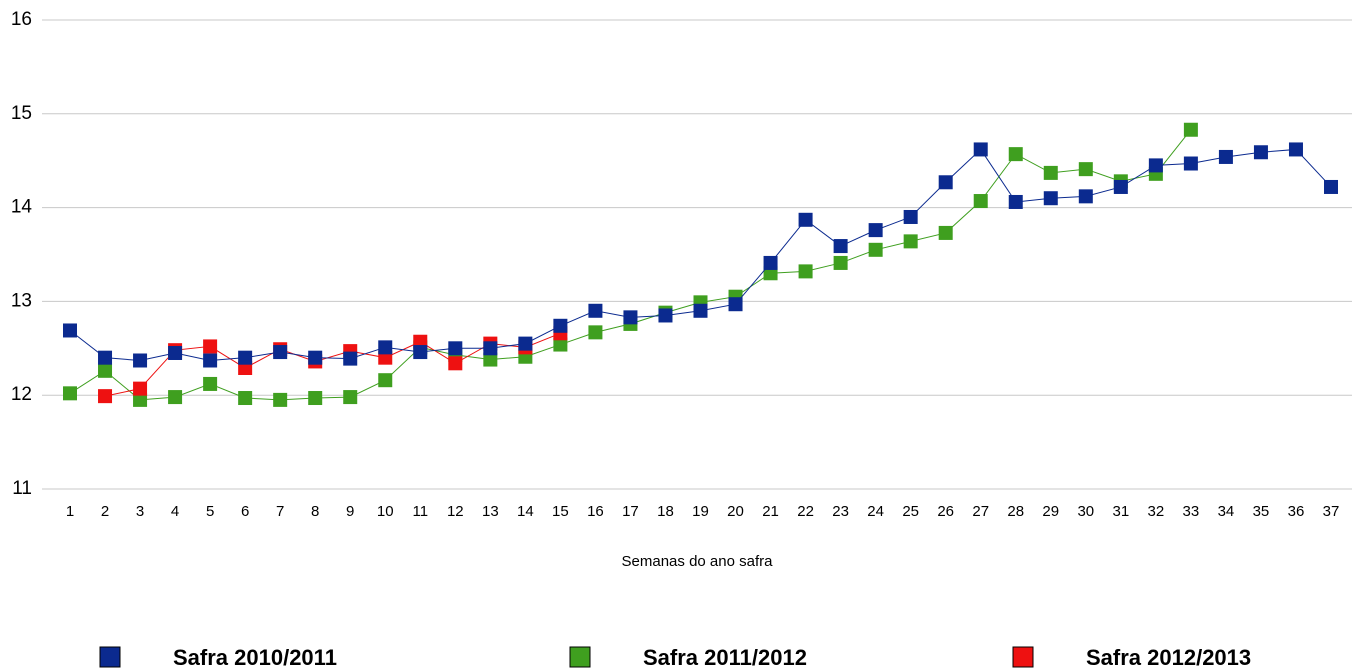 The image size is (1355, 671). Describe the element at coordinates (315, 511) in the screenshot. I see `x-tick-label: 8` at that location.